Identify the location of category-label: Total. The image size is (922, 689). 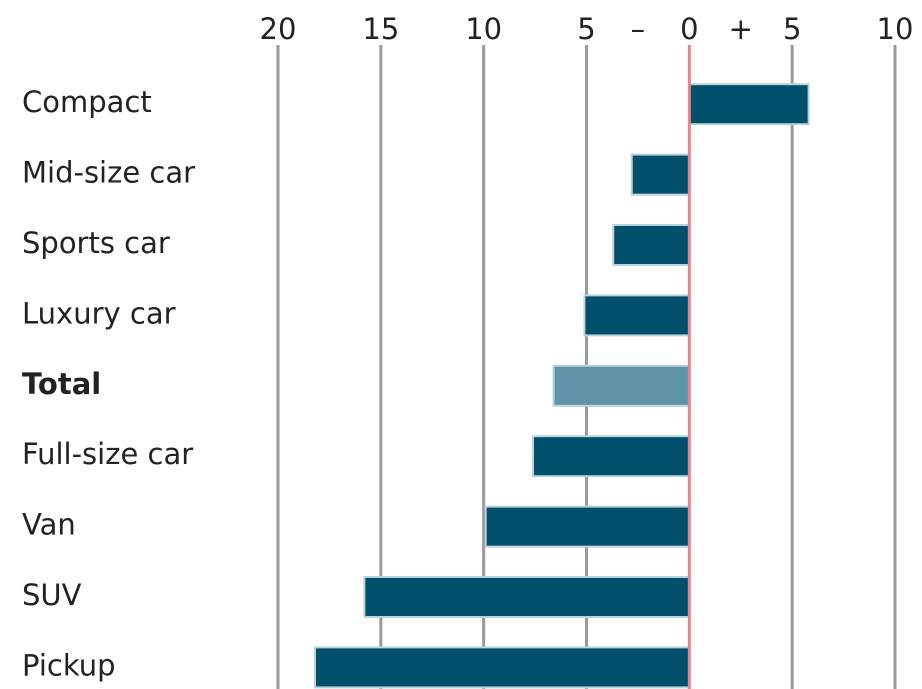
(61, 384).